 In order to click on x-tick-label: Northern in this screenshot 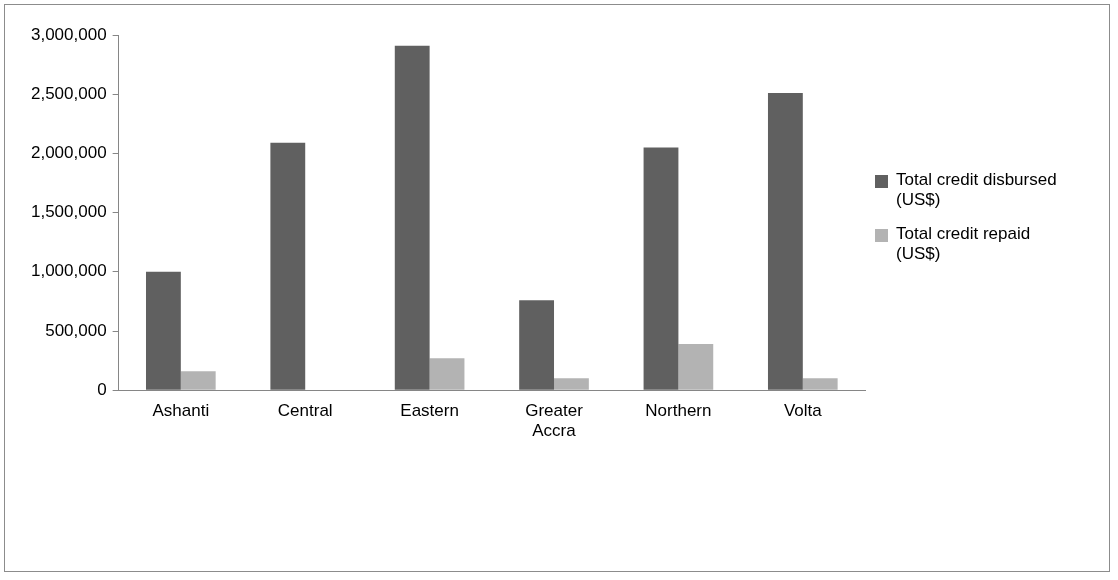, I will do `click(678, 411)`.